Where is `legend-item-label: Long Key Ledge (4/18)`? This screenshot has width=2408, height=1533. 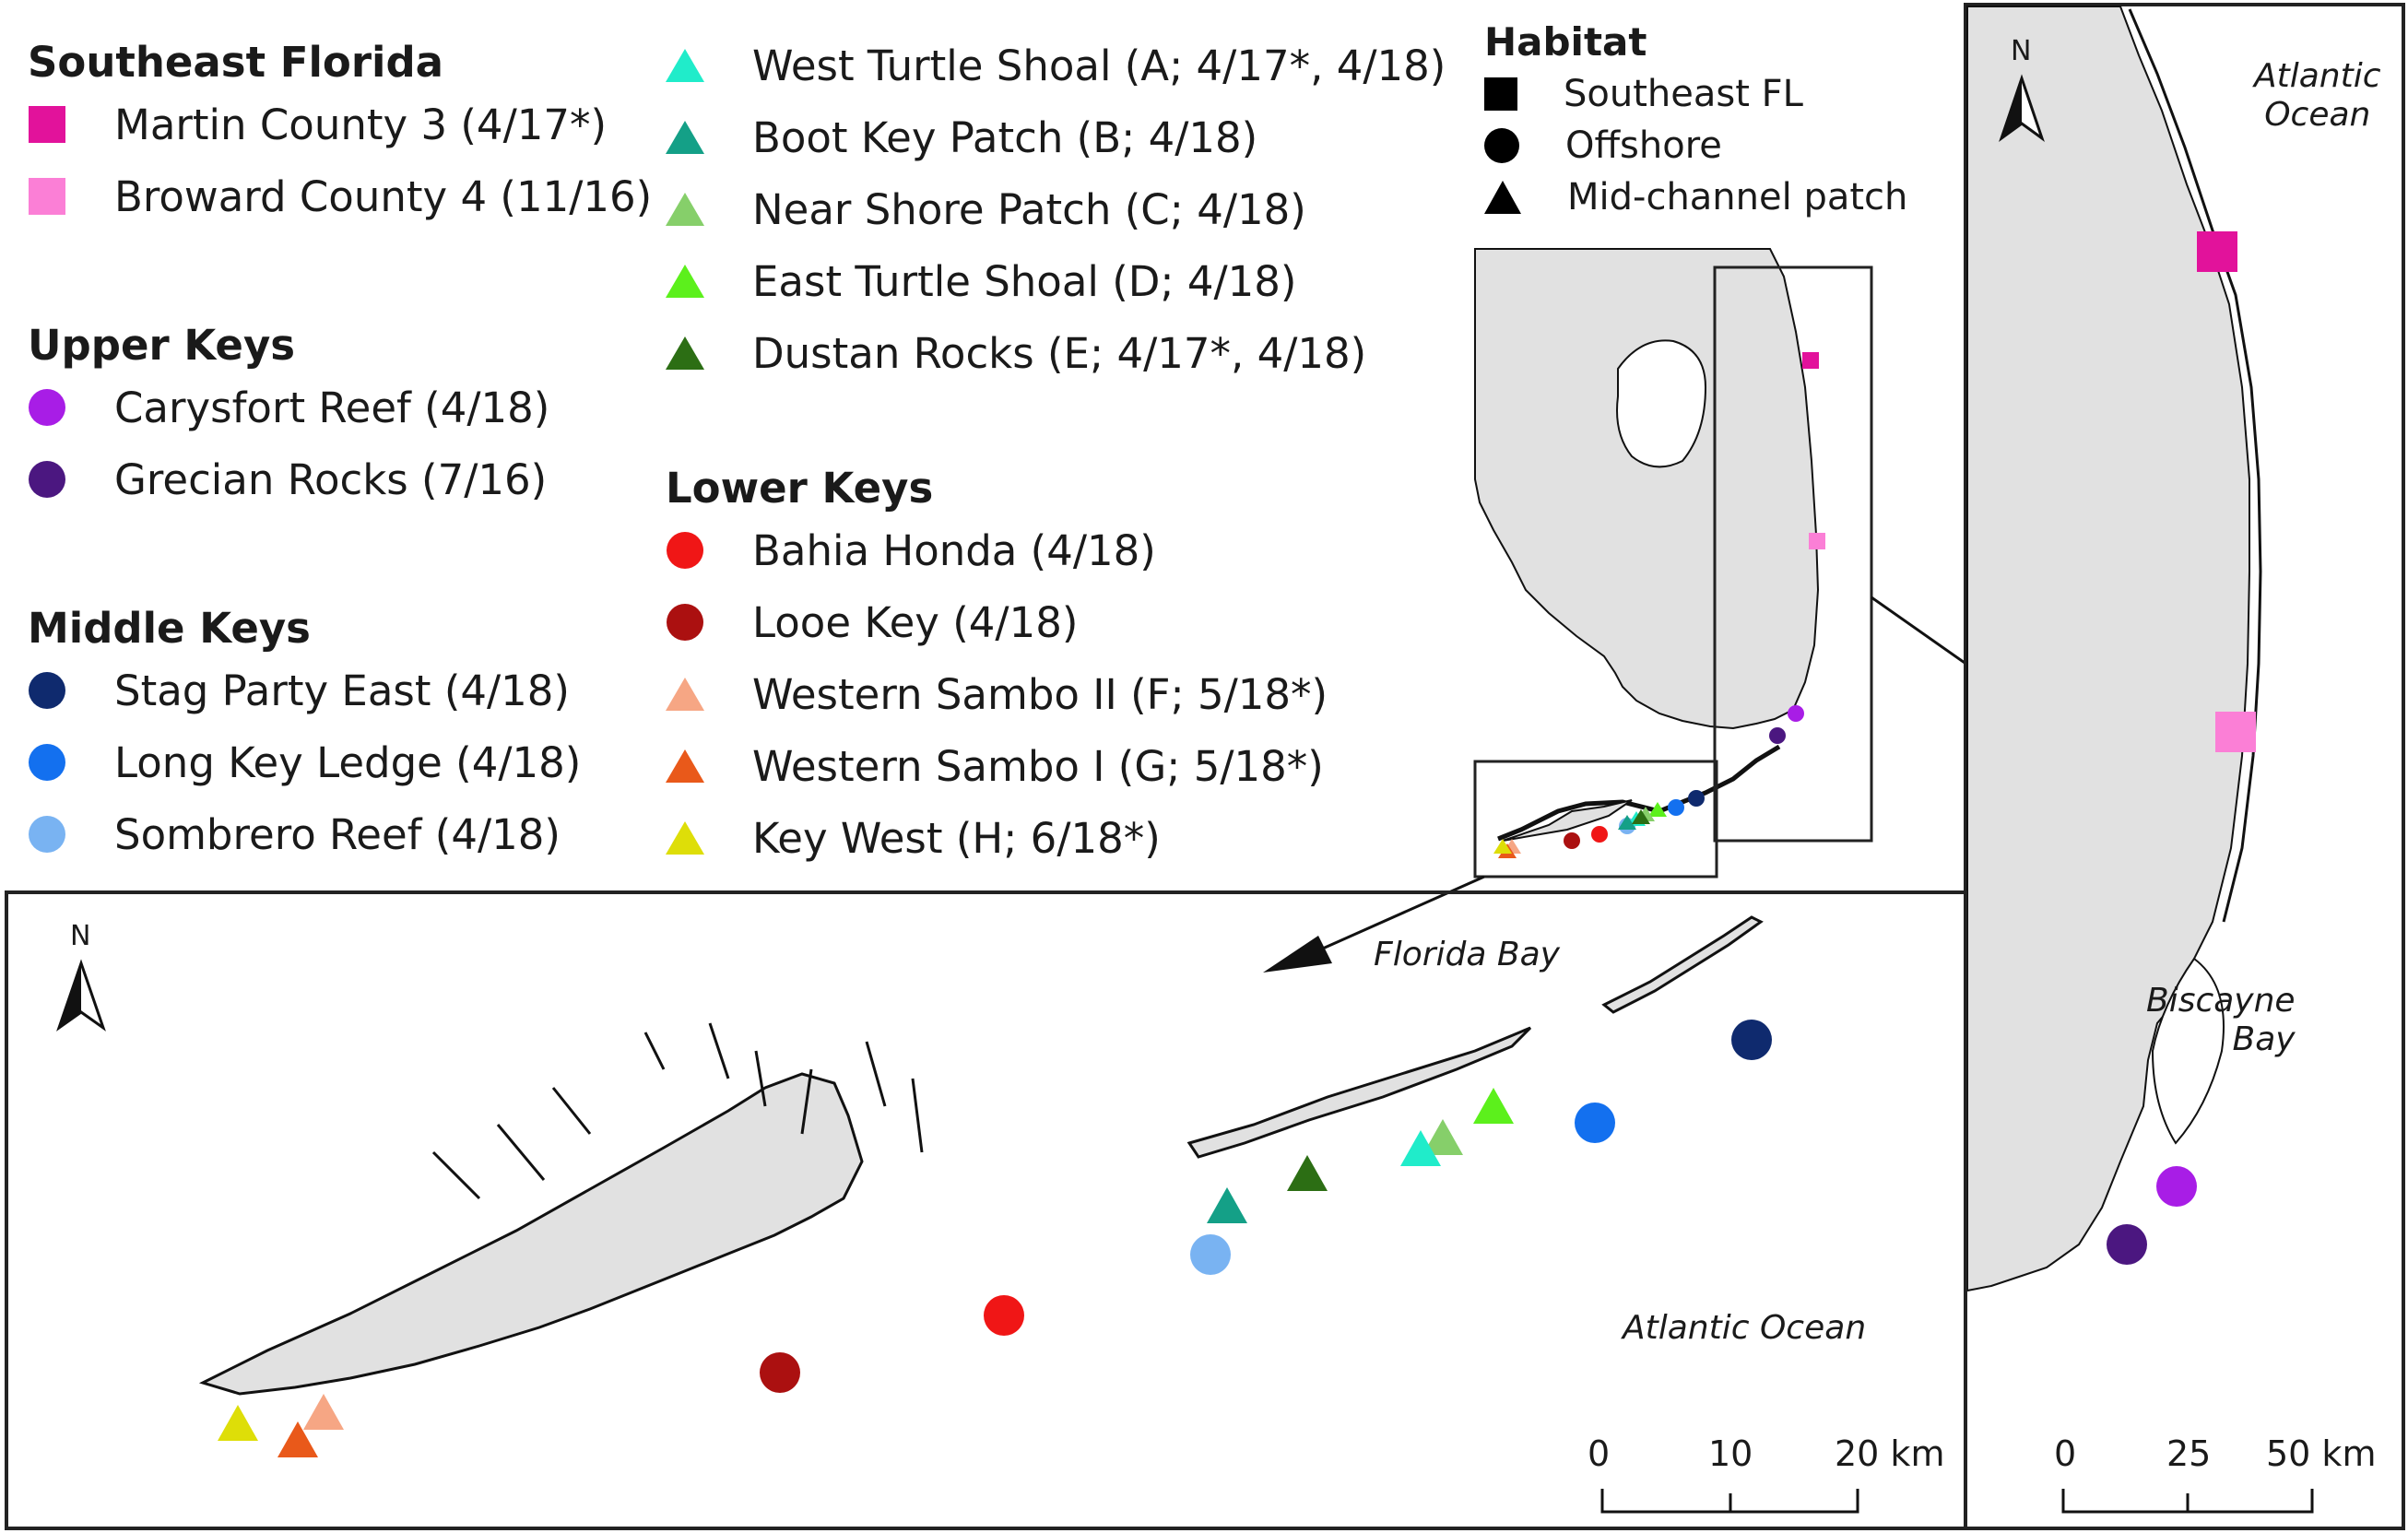
legend-item-label: Long Key Ledge (4/18) is located at coordinates (348, 762).